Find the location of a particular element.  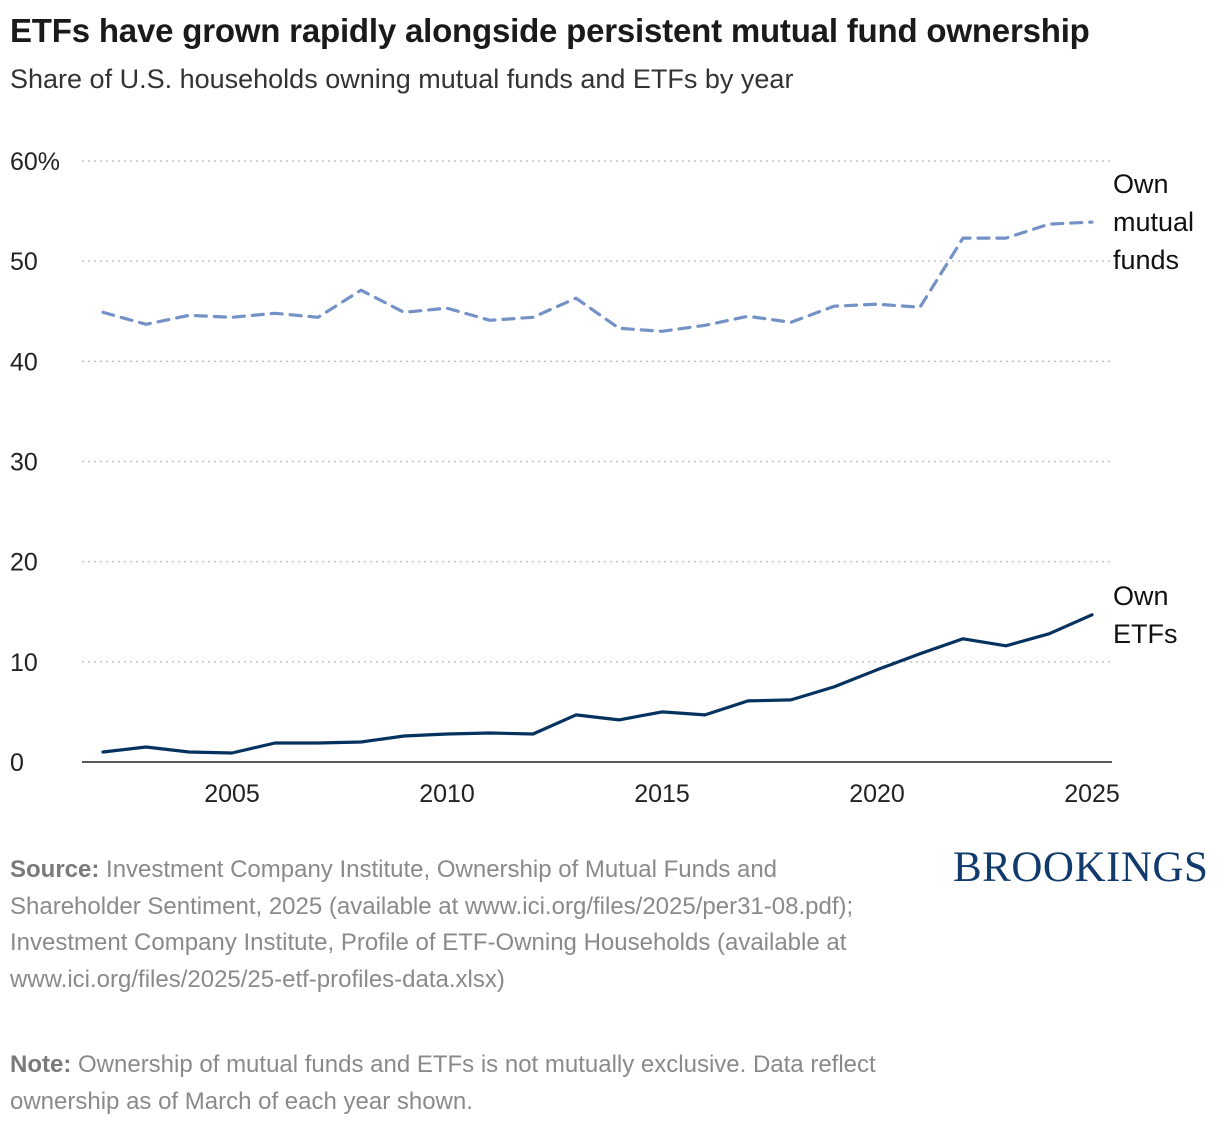

y-tick-label: 20 is located at coordinates (24, 563).